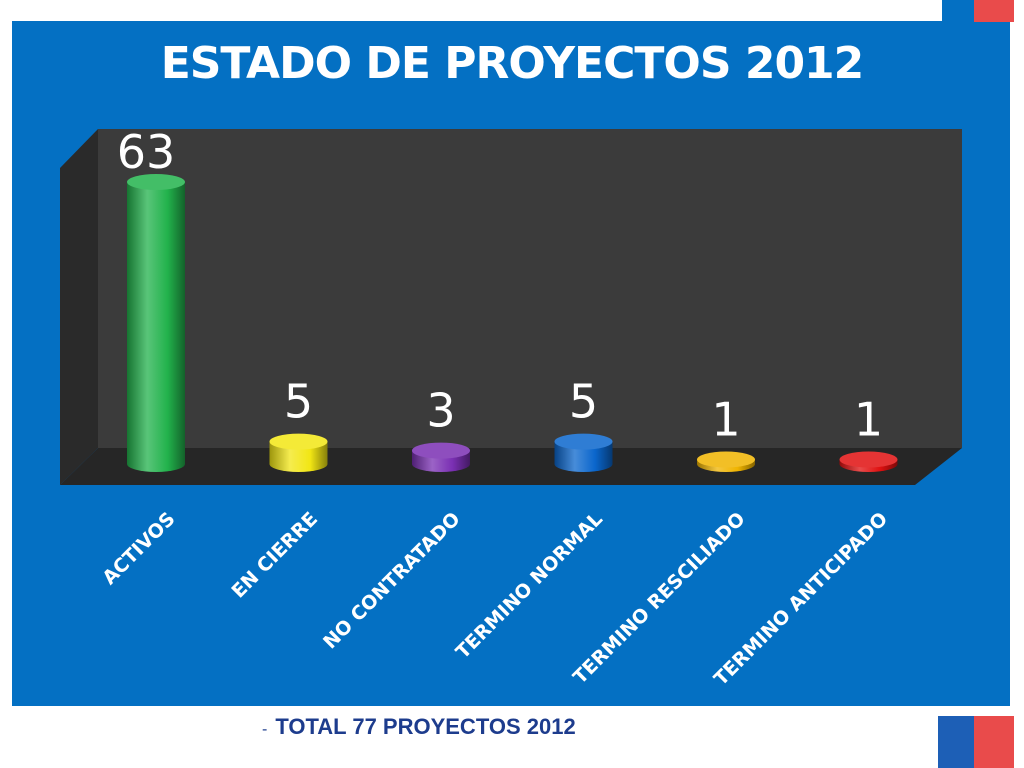  What do you see at coordinates (440, 411) in the screenshot?
I see `data-label: 3` at bounding box center [440, 411].